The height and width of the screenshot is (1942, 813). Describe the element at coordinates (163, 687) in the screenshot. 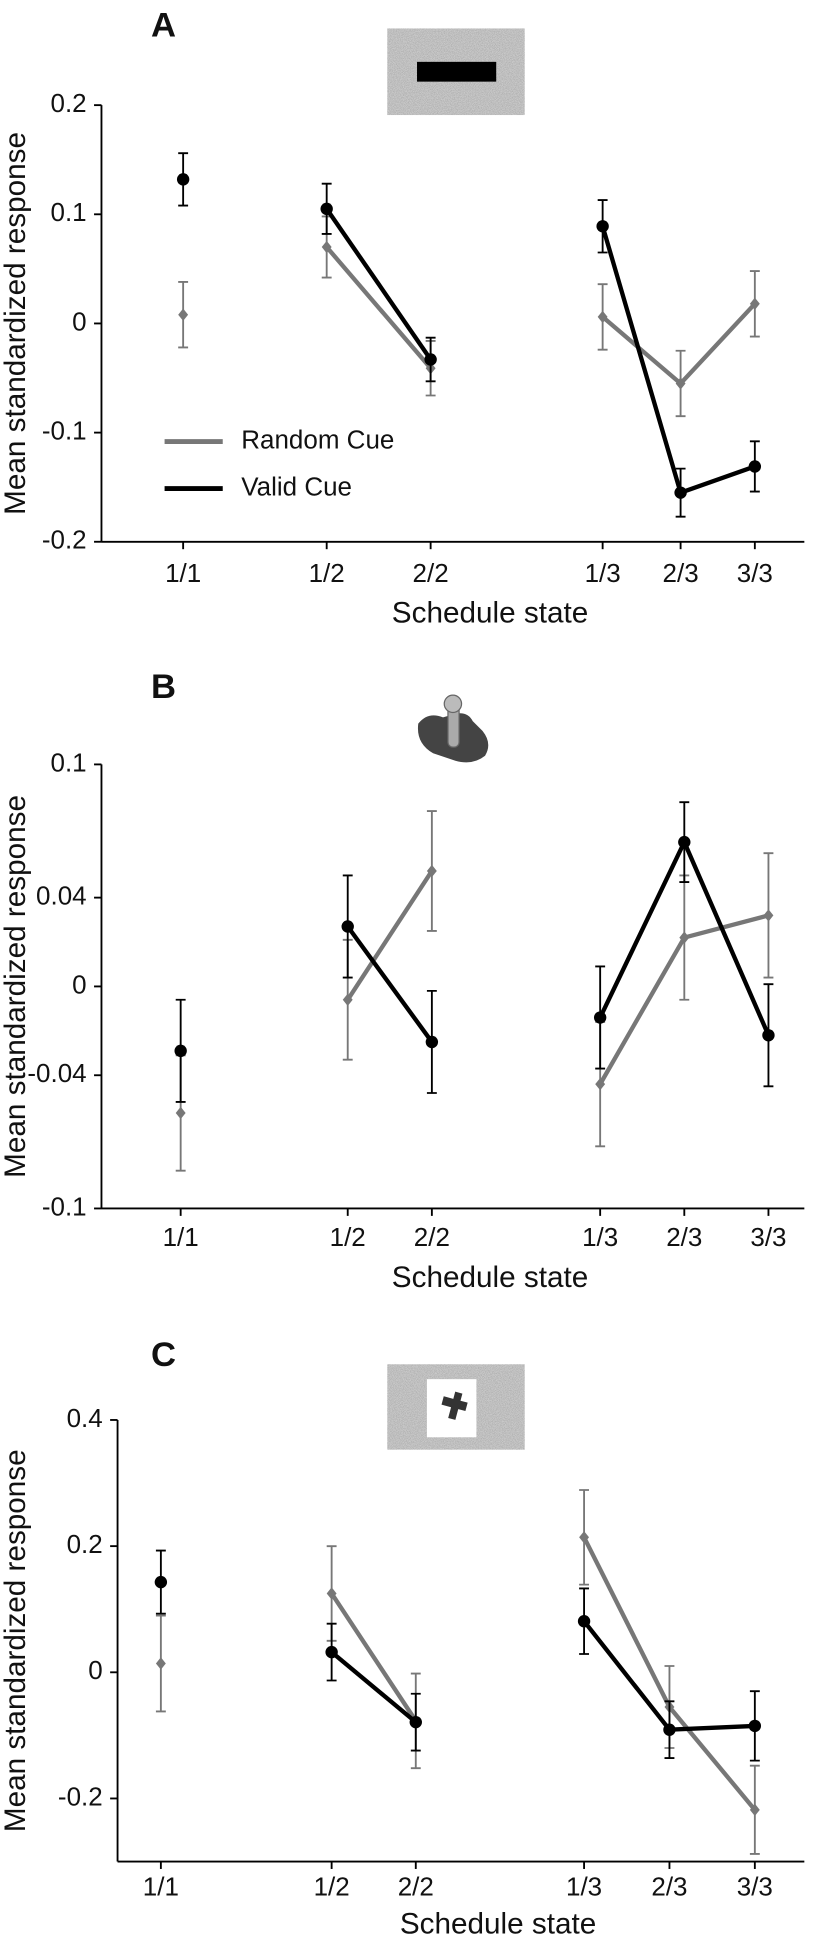

I see `panel-label: B` at that location.